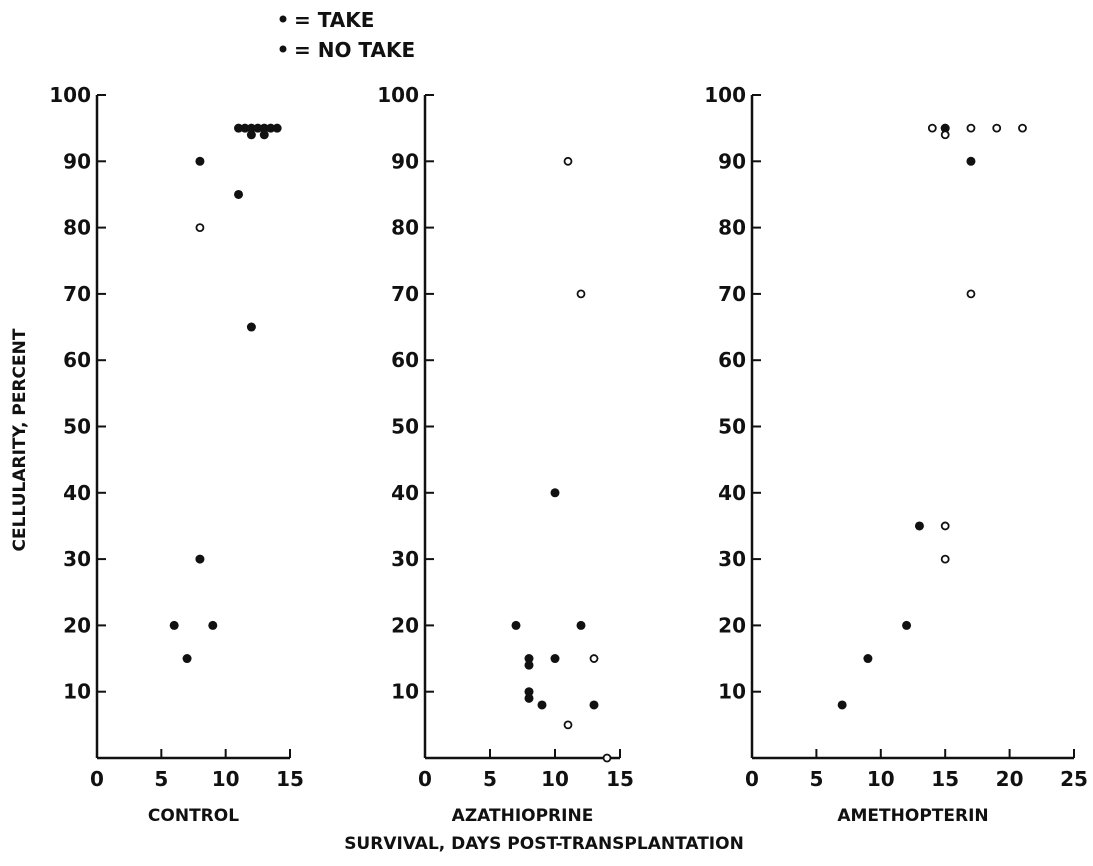 The image size is (1093, 866). Describe the element at coordinates (1010, 779) in the screenshot. I see `x-tick-label: 20` at that location.